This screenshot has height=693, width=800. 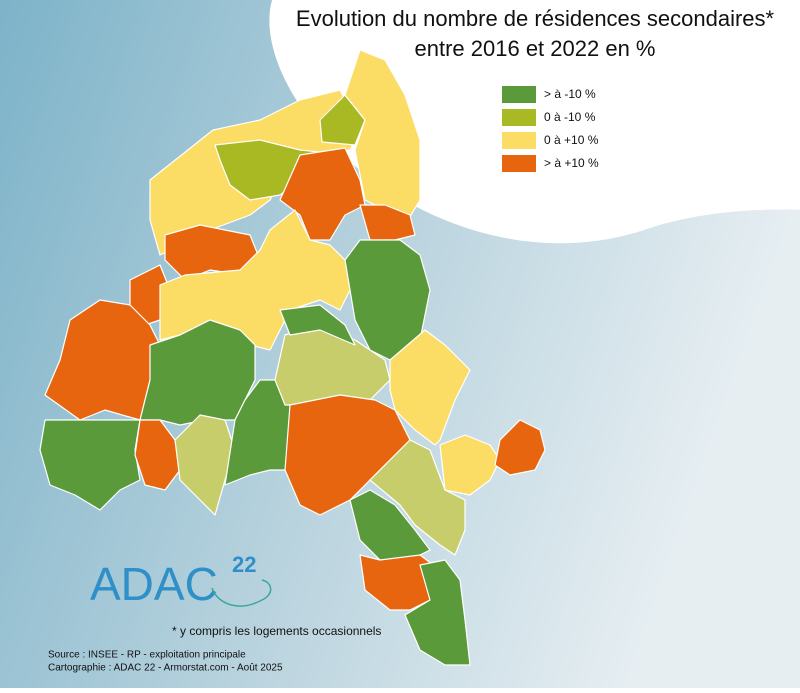 I want to click on title: entre 2016 et 2022 en %, so click(x=535, y=48).